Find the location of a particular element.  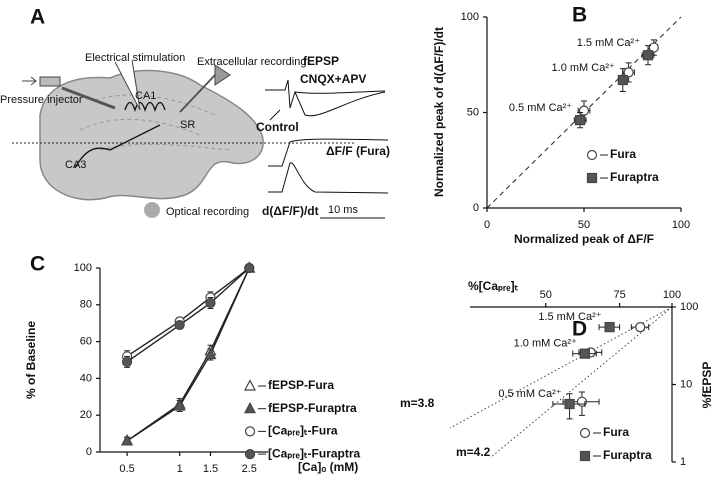

x-tick-label: 0 is located at coordinates (487, 225).